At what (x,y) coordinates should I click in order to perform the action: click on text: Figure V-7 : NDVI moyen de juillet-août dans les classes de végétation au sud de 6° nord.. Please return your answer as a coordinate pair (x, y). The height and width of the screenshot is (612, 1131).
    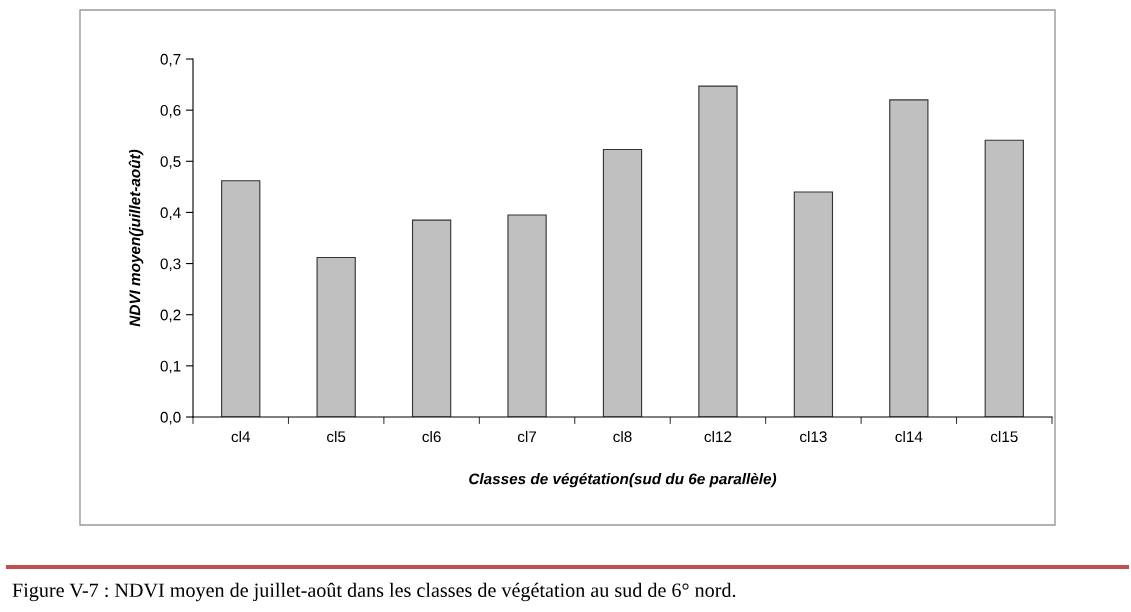
    Looking at the image, I should click on (374, 592).